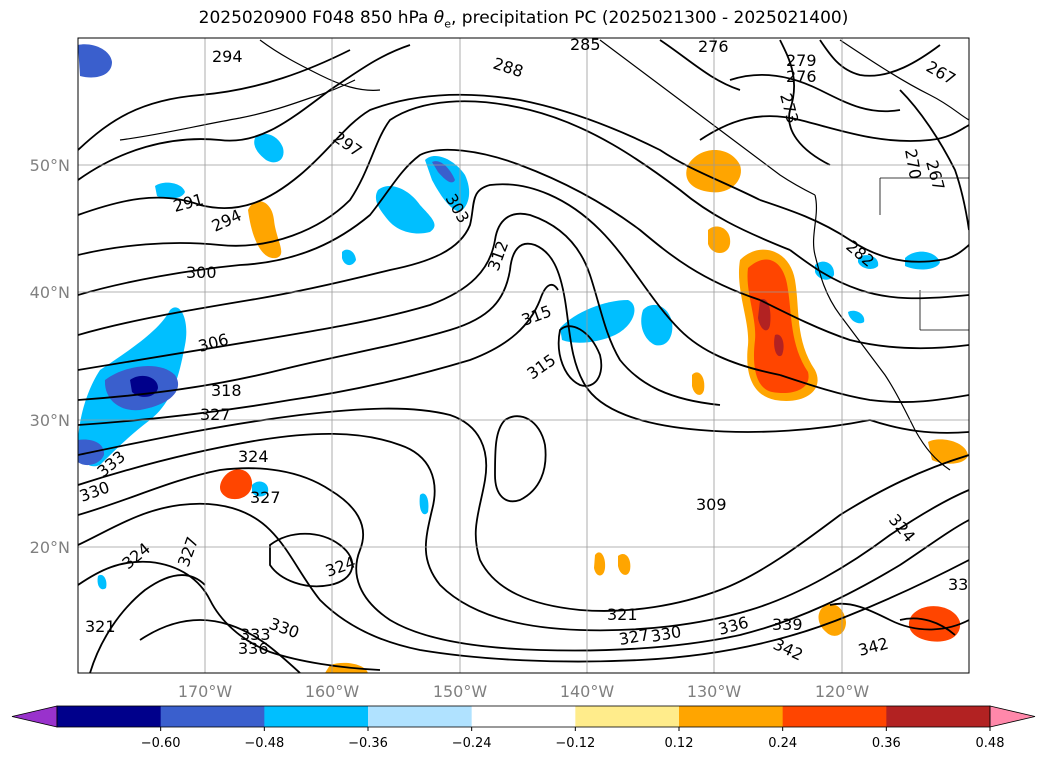 The height and width of the screenshot is (767, 1047). What do you see at coordinates (102, 582) in the screenshot?
I see `precip-negative-small5` at bounding box center [102, 582].